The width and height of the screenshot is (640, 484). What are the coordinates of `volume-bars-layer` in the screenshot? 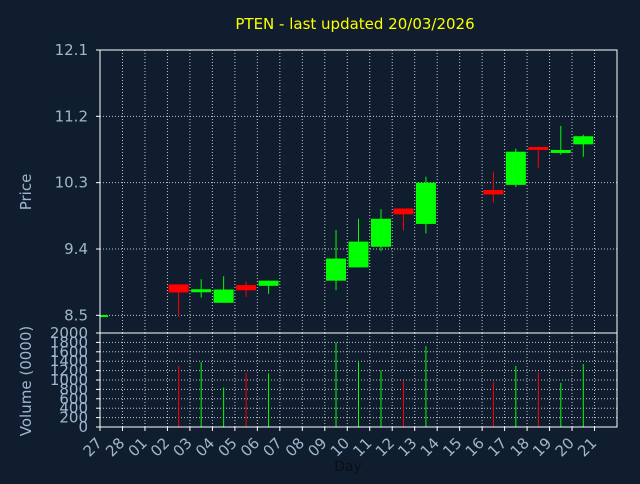 It's located at (381, 384).